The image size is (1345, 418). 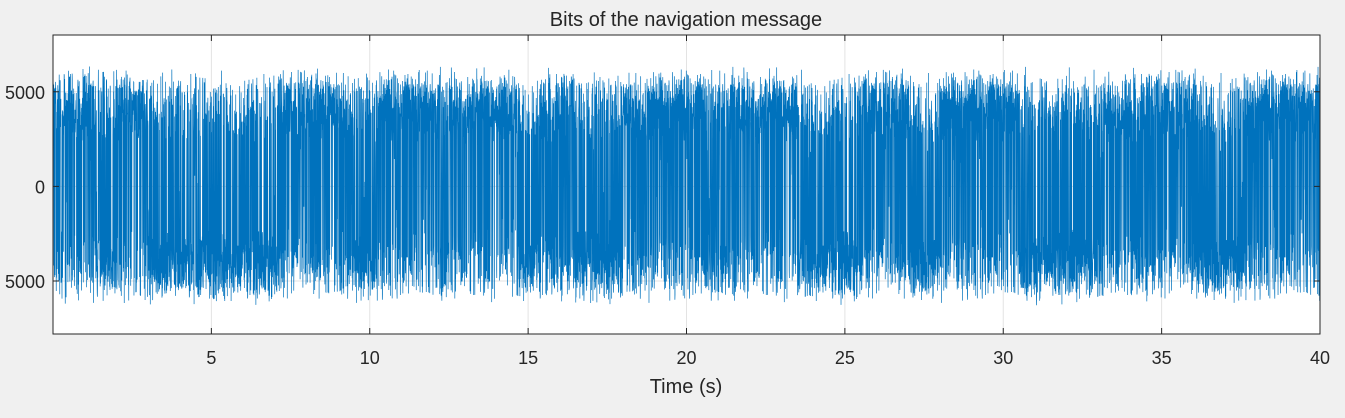 I want to click on x-tick-label: 35, so click(x=1162, y=358).